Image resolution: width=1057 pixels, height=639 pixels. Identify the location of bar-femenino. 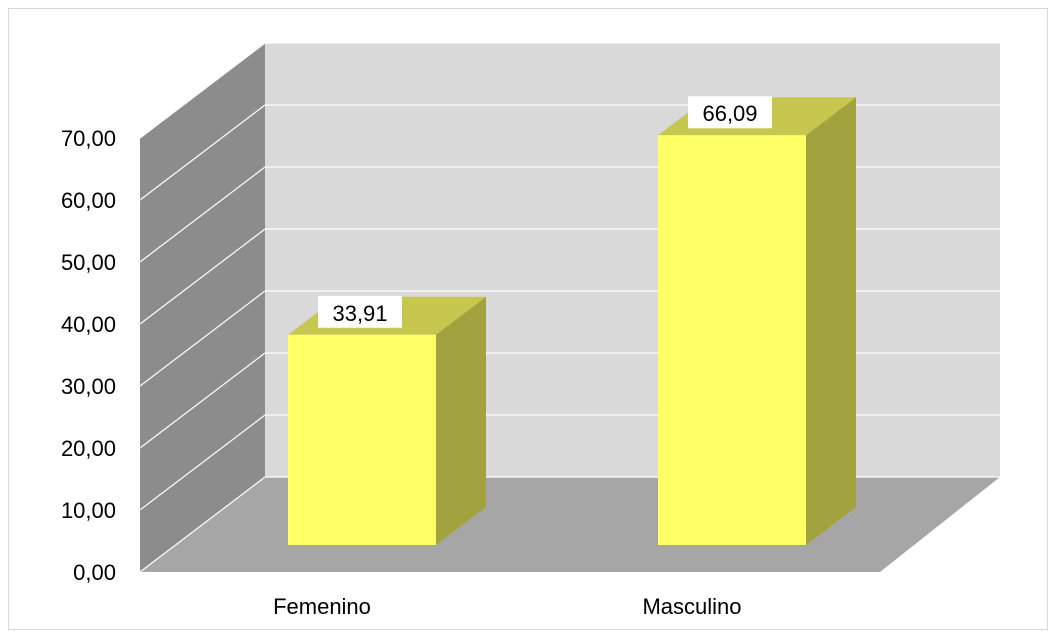
(387, 420).